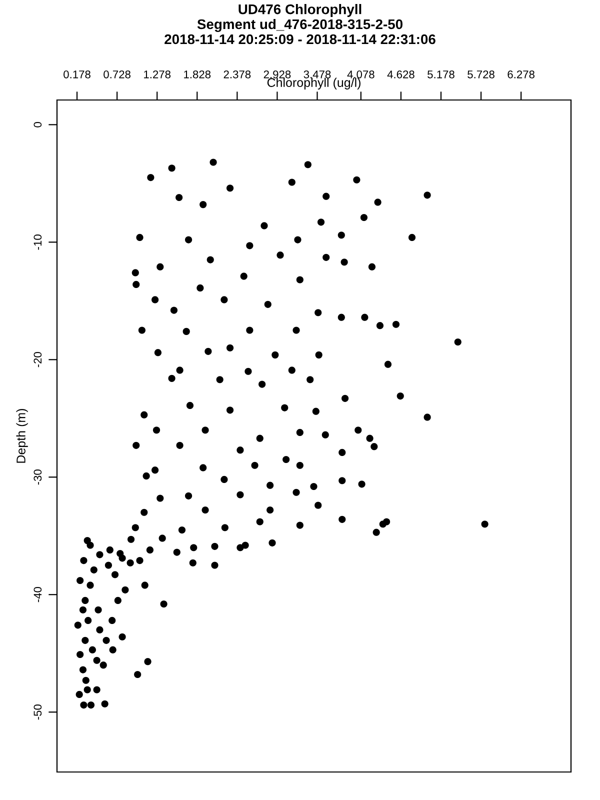 This screenshot has width=600, height=800. I want to click on x-tick-label: 1.828, so click(197, 74).